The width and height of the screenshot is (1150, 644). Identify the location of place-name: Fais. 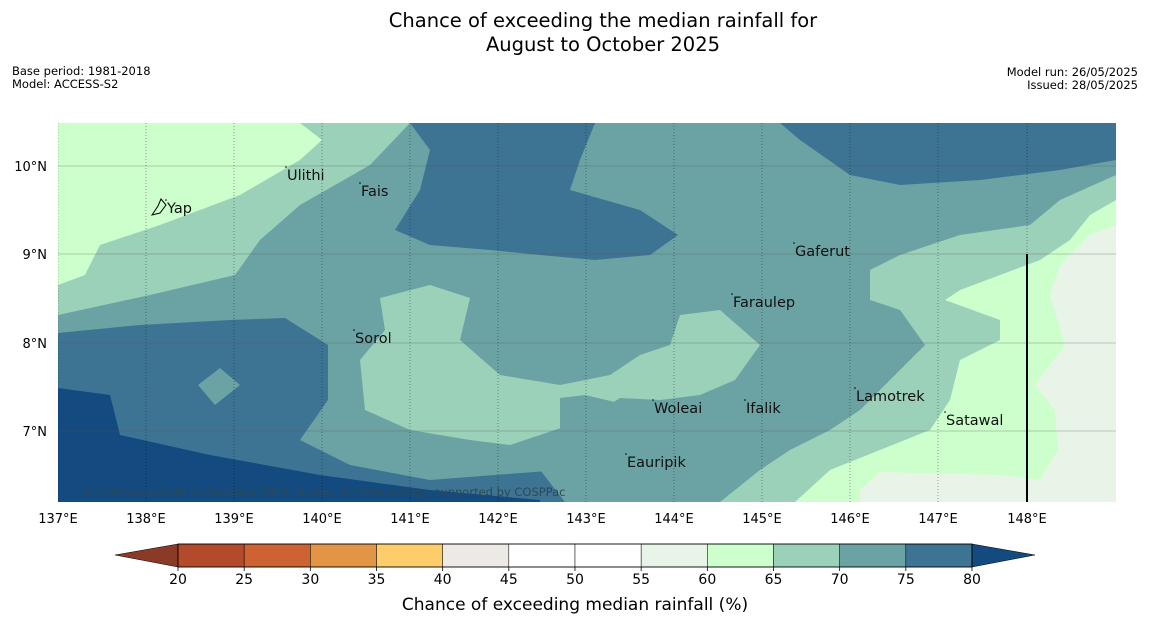
(374, 192).